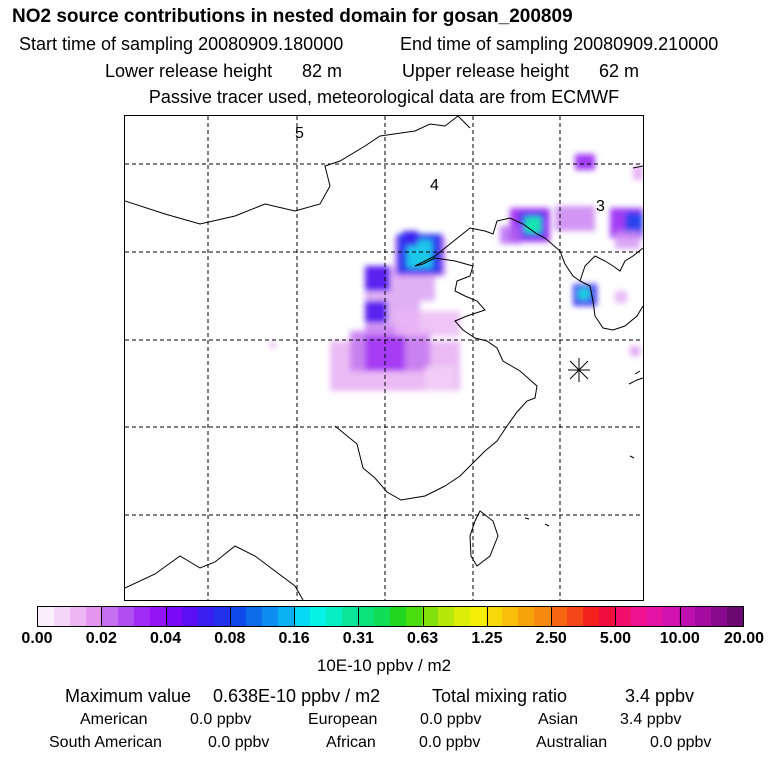 The image size is (768, 768). I want to click on colorbar-tick-label: 0.08, so click(230, 638).